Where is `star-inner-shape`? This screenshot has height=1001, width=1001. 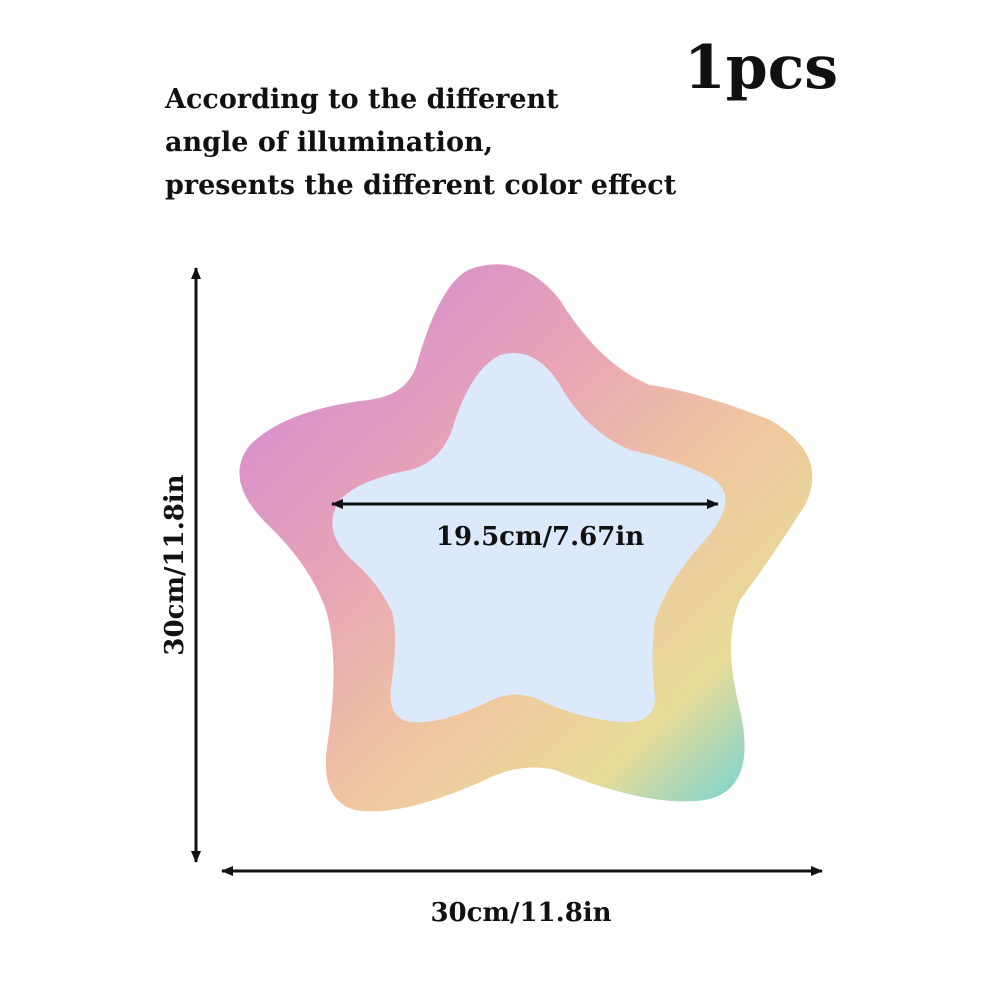 star-inner-shape is located at coordinates (529, 538).